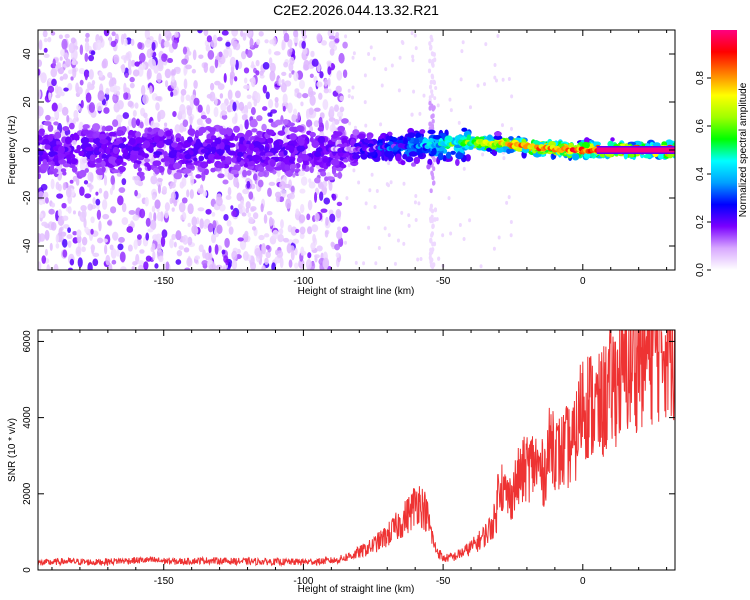 This screenshot has height=600, width=750. Describe the element at coordinates (700, 222) in the screenshot. I see `colorbar-tick-label: 0.2` at that location.